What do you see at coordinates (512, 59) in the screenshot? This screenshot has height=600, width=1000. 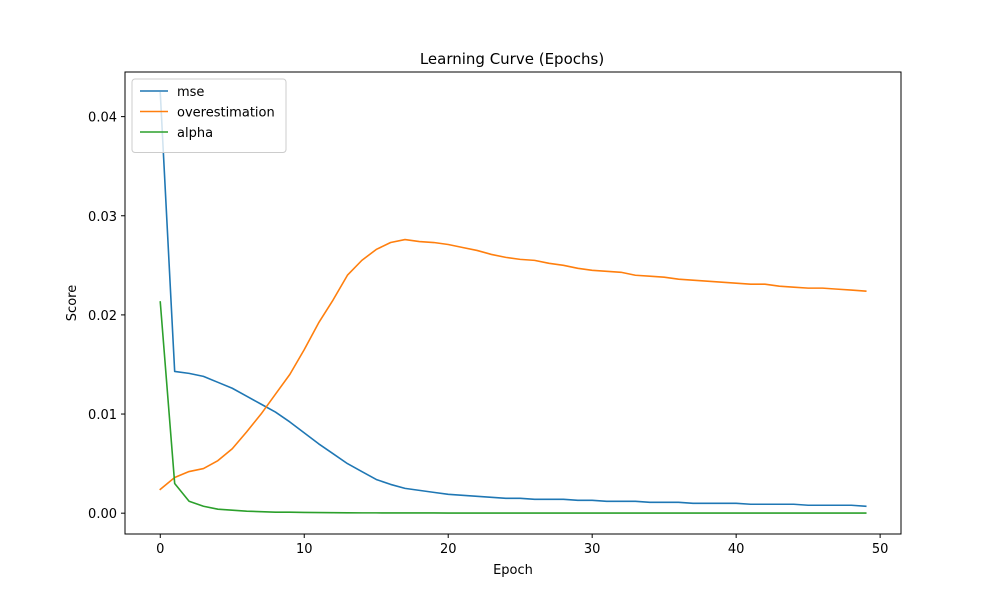 I see `chart-title: Learning Curve (Epochs)` at bounding box center [512, 59].